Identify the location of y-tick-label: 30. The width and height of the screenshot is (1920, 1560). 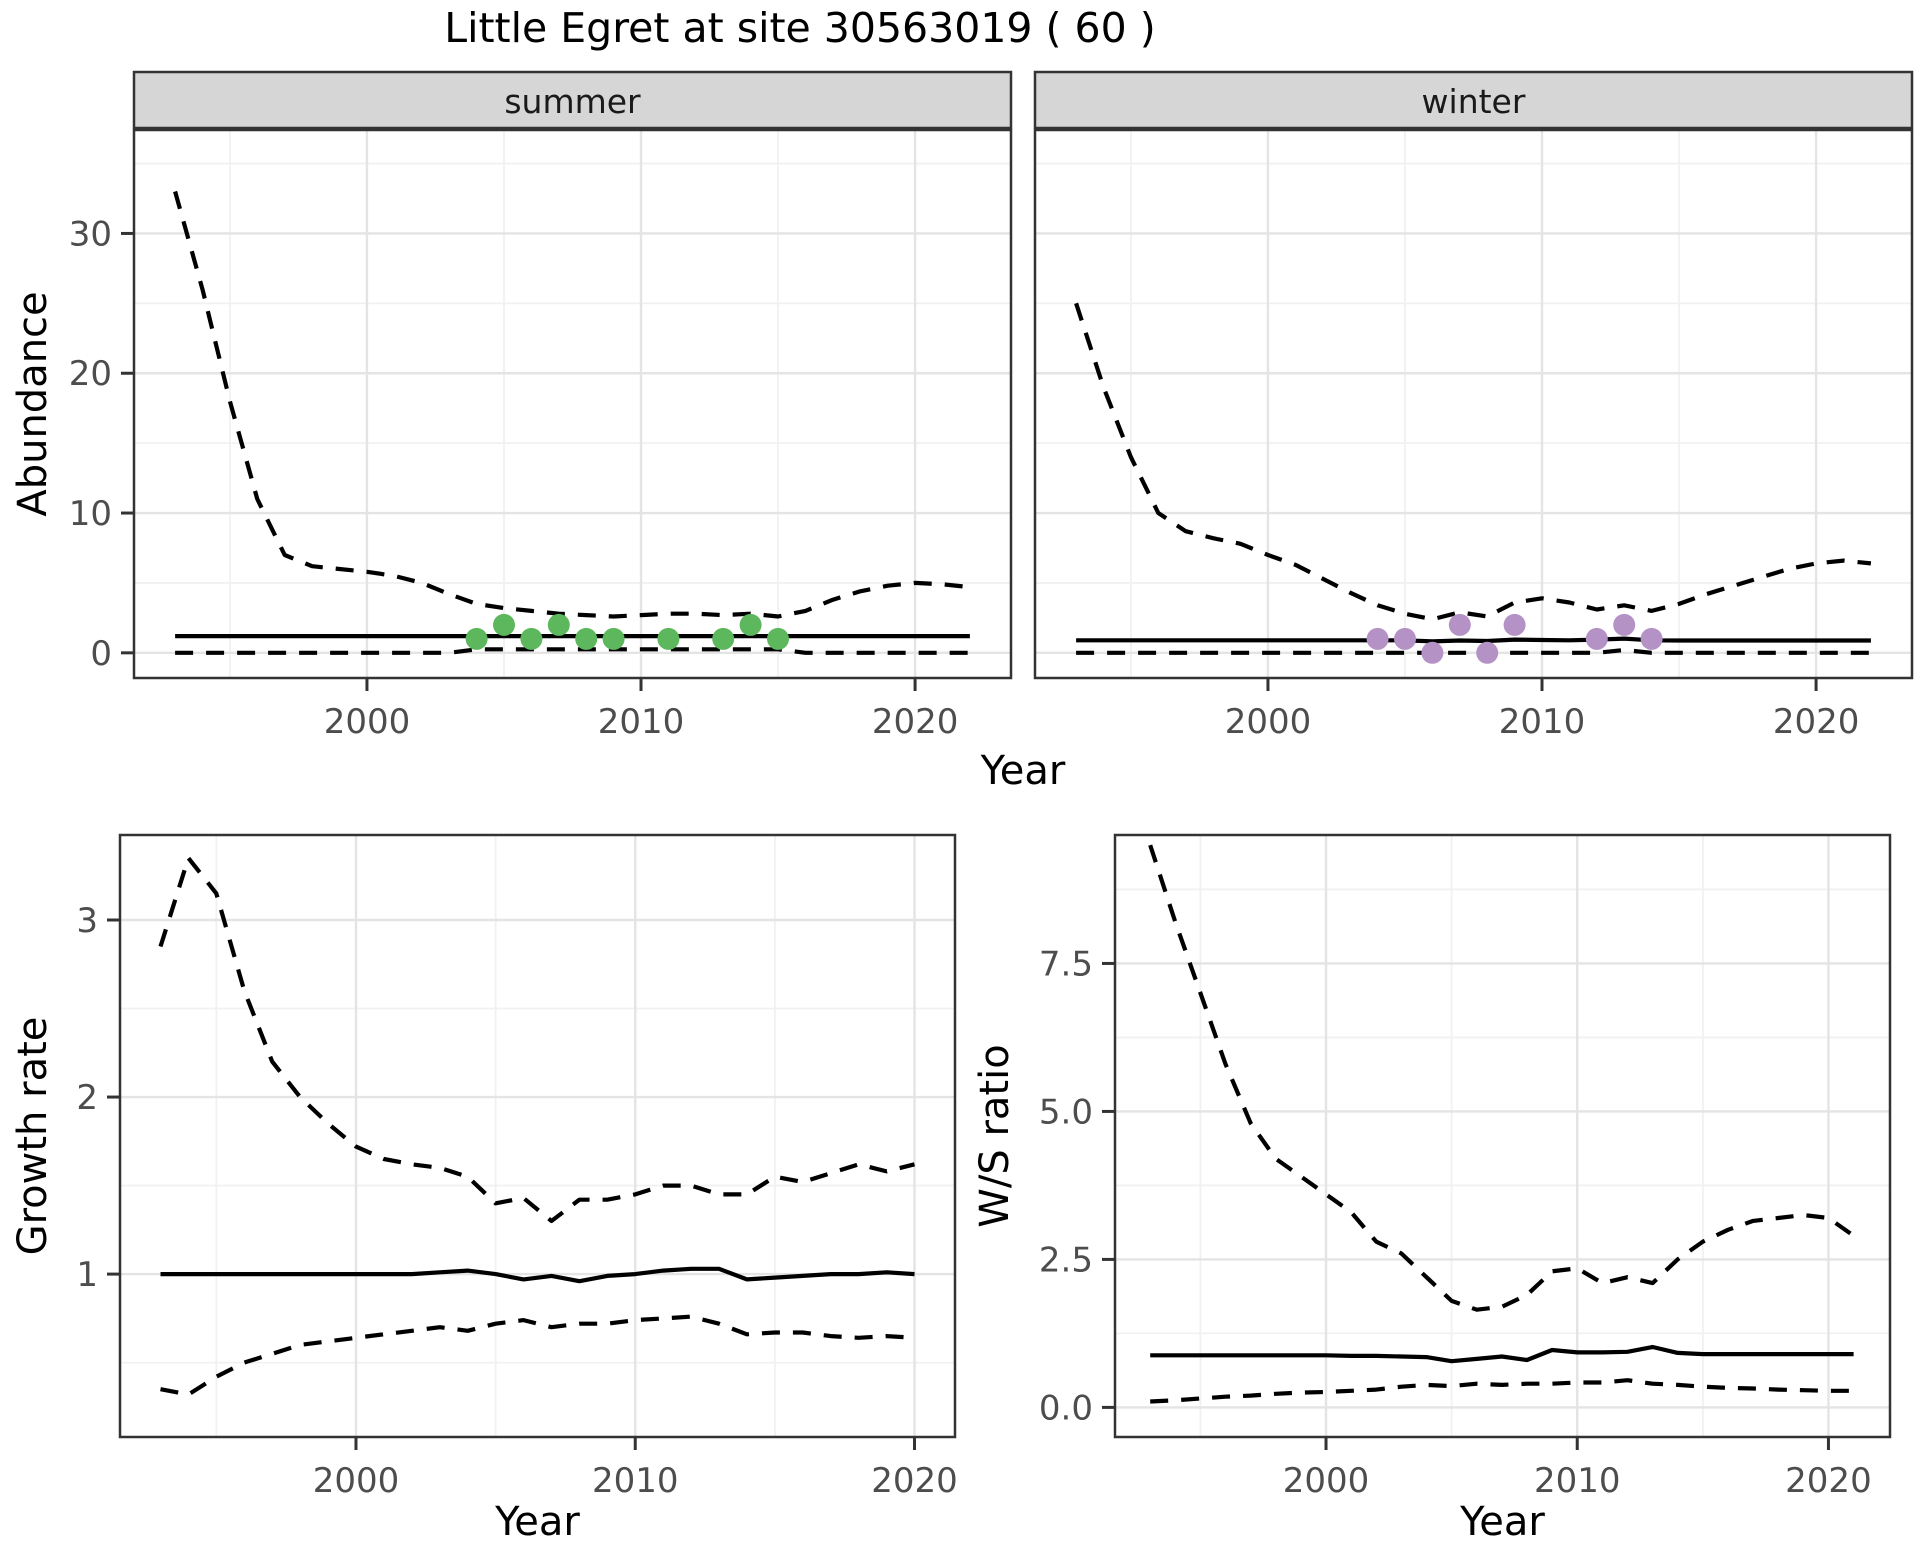
(90, 234).